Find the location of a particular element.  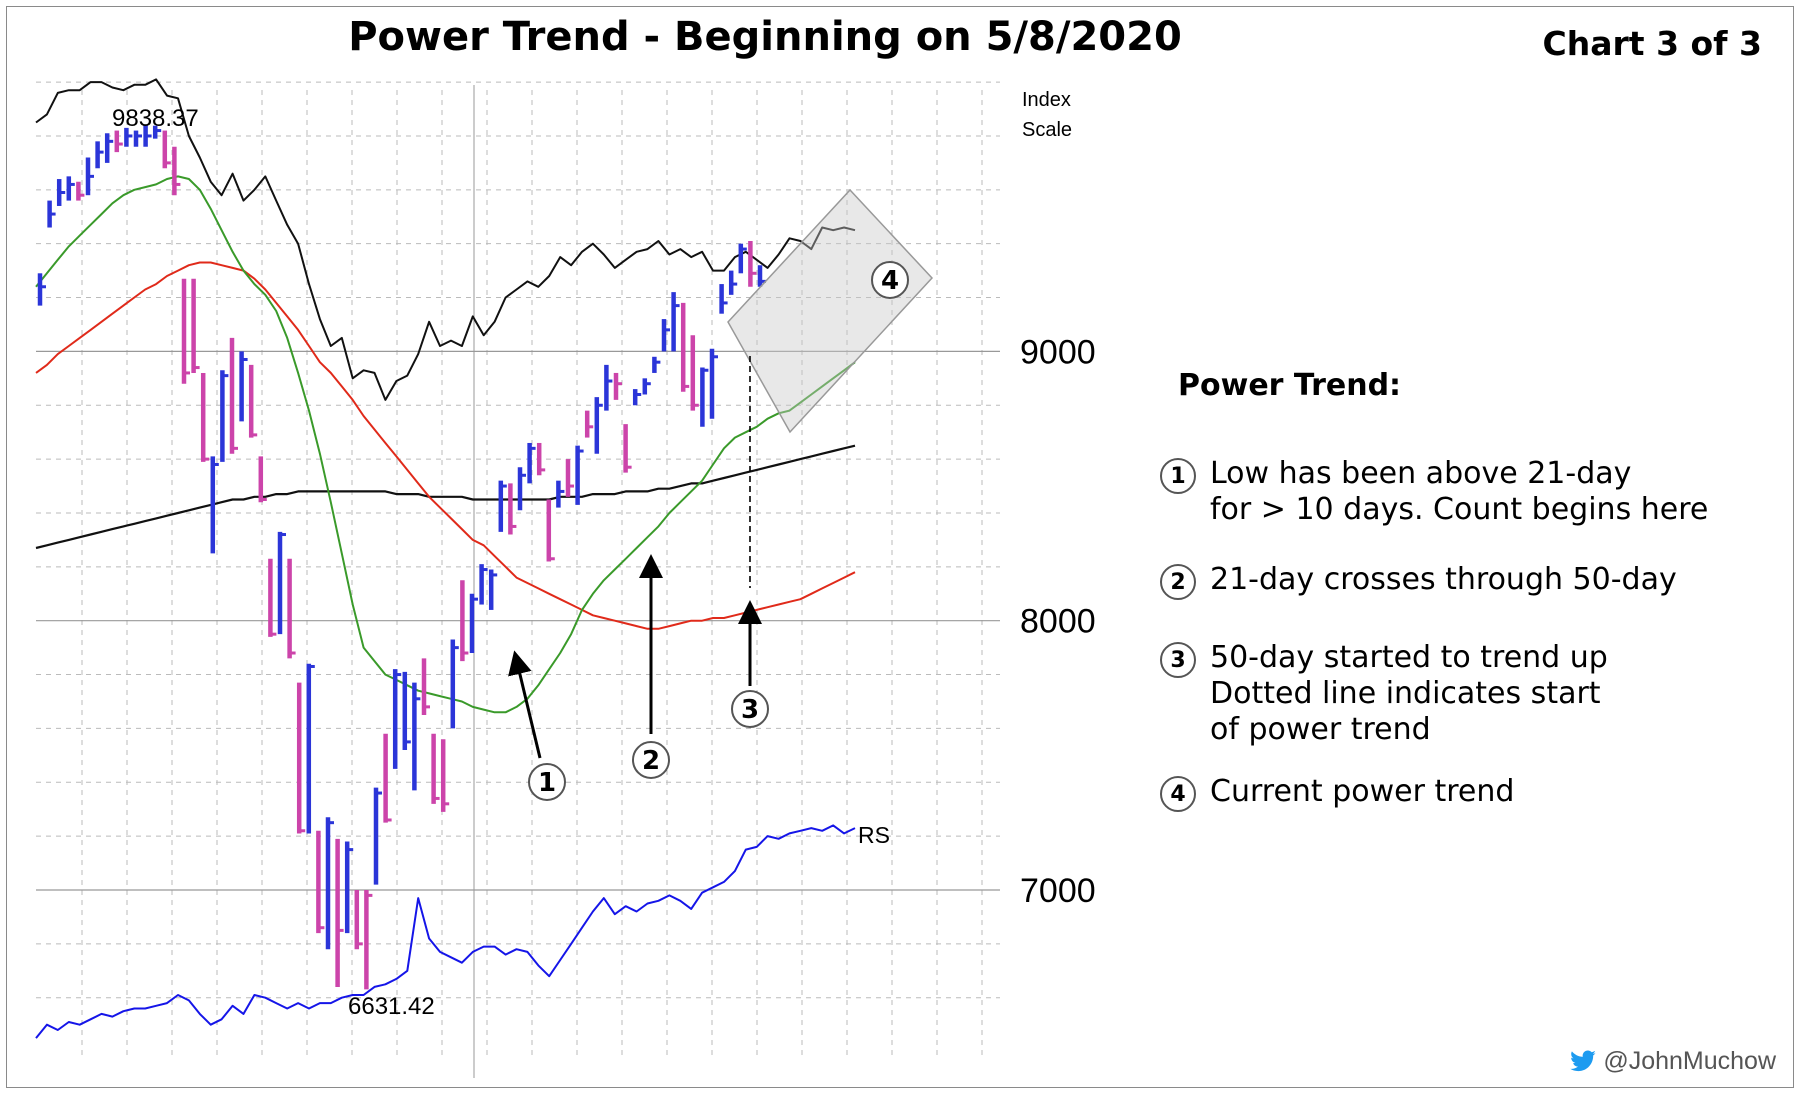

ma200-line is located at coordinates (445, 497).